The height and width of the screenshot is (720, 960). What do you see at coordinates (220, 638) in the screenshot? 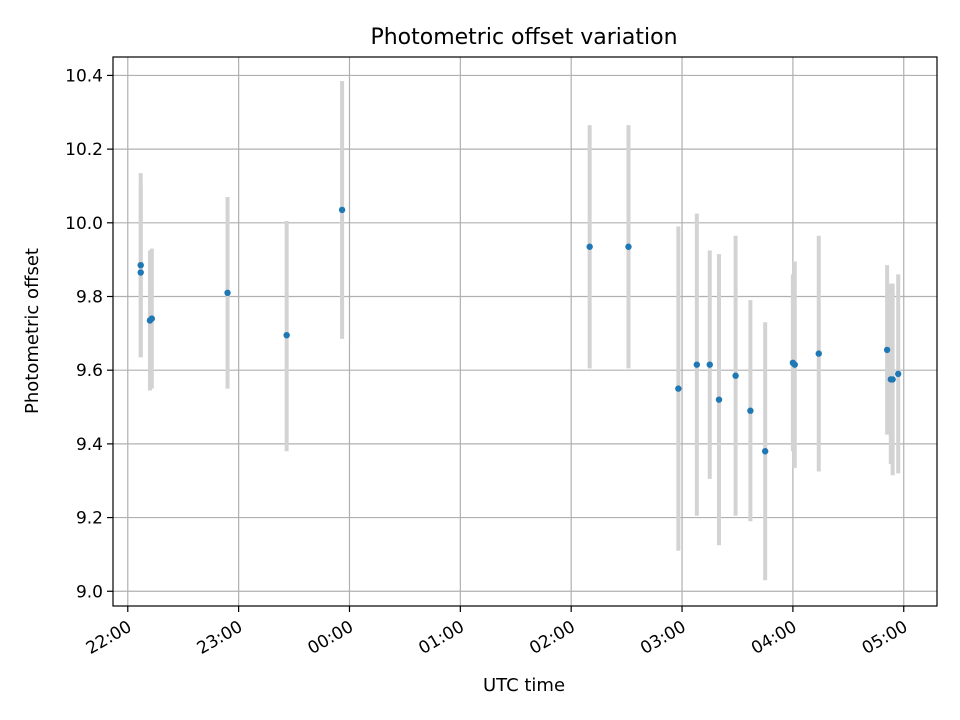
I see `x-tick-label: 23:00` at bounding box center [220, 638].